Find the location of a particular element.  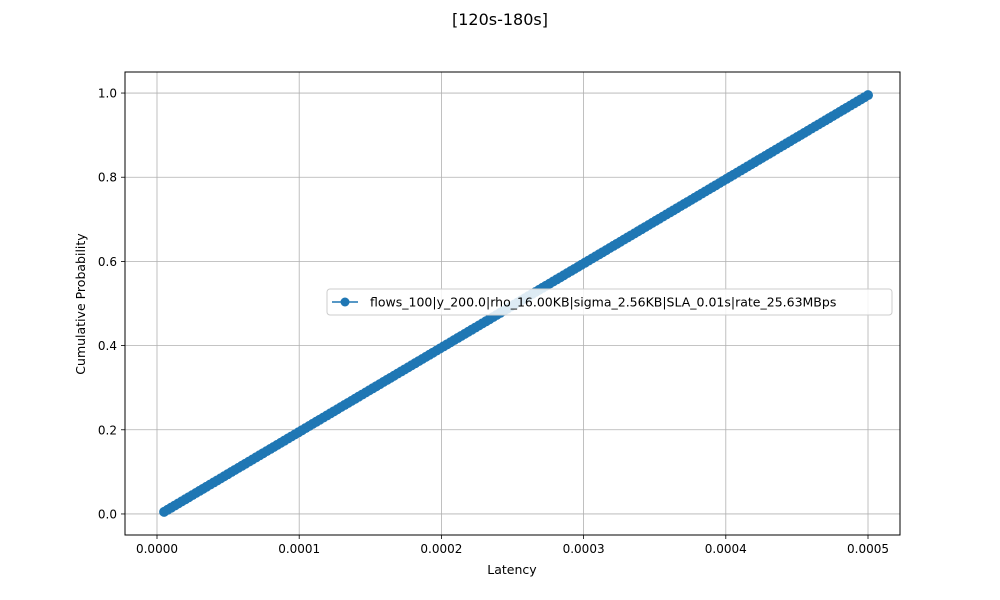

x-tick-label: 0.0002 is located at coordinates (441, 549).